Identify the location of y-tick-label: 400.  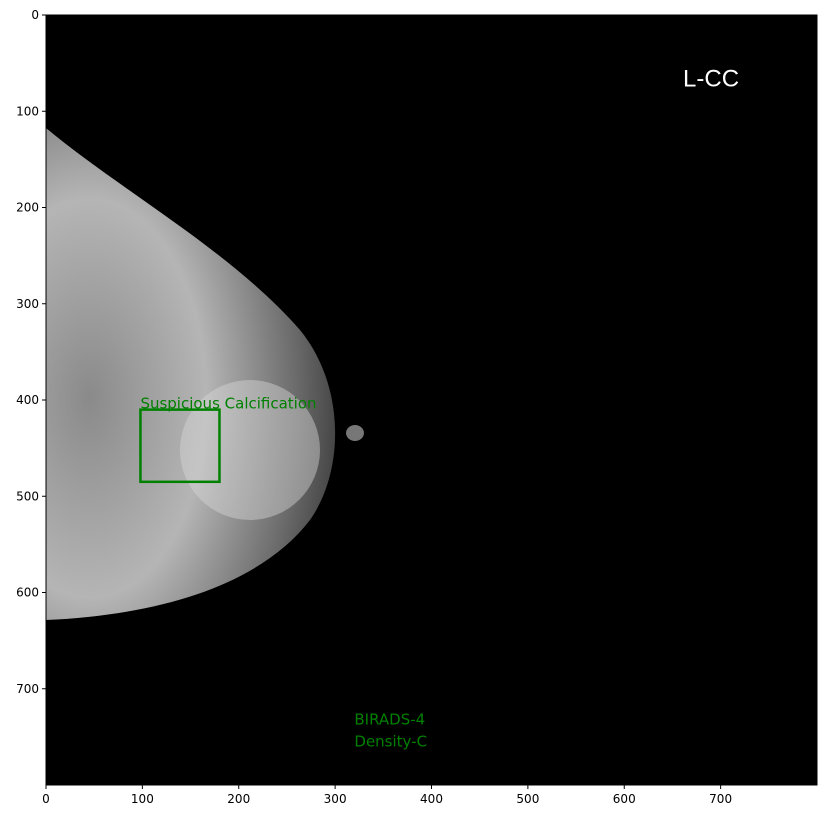
(27, 400).